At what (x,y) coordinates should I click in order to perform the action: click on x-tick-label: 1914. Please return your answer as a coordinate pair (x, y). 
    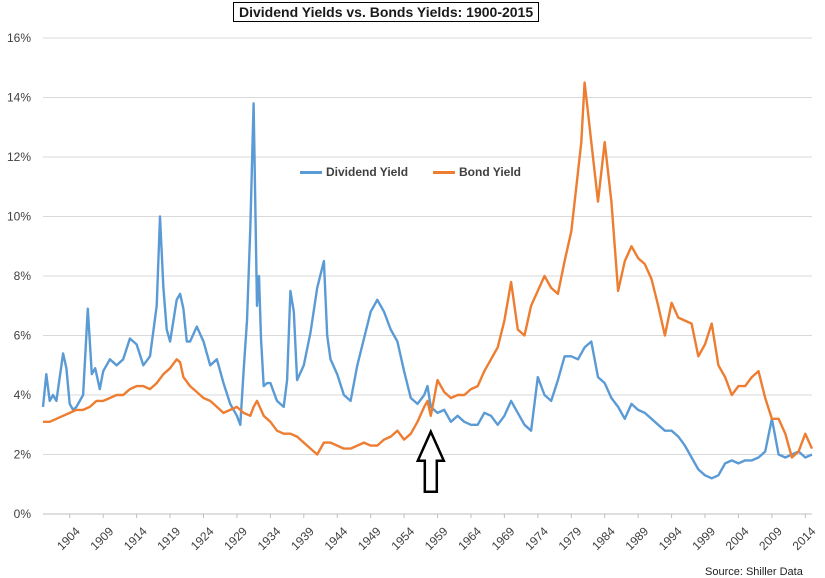
    Looking at the image, I should click on (135, 538).